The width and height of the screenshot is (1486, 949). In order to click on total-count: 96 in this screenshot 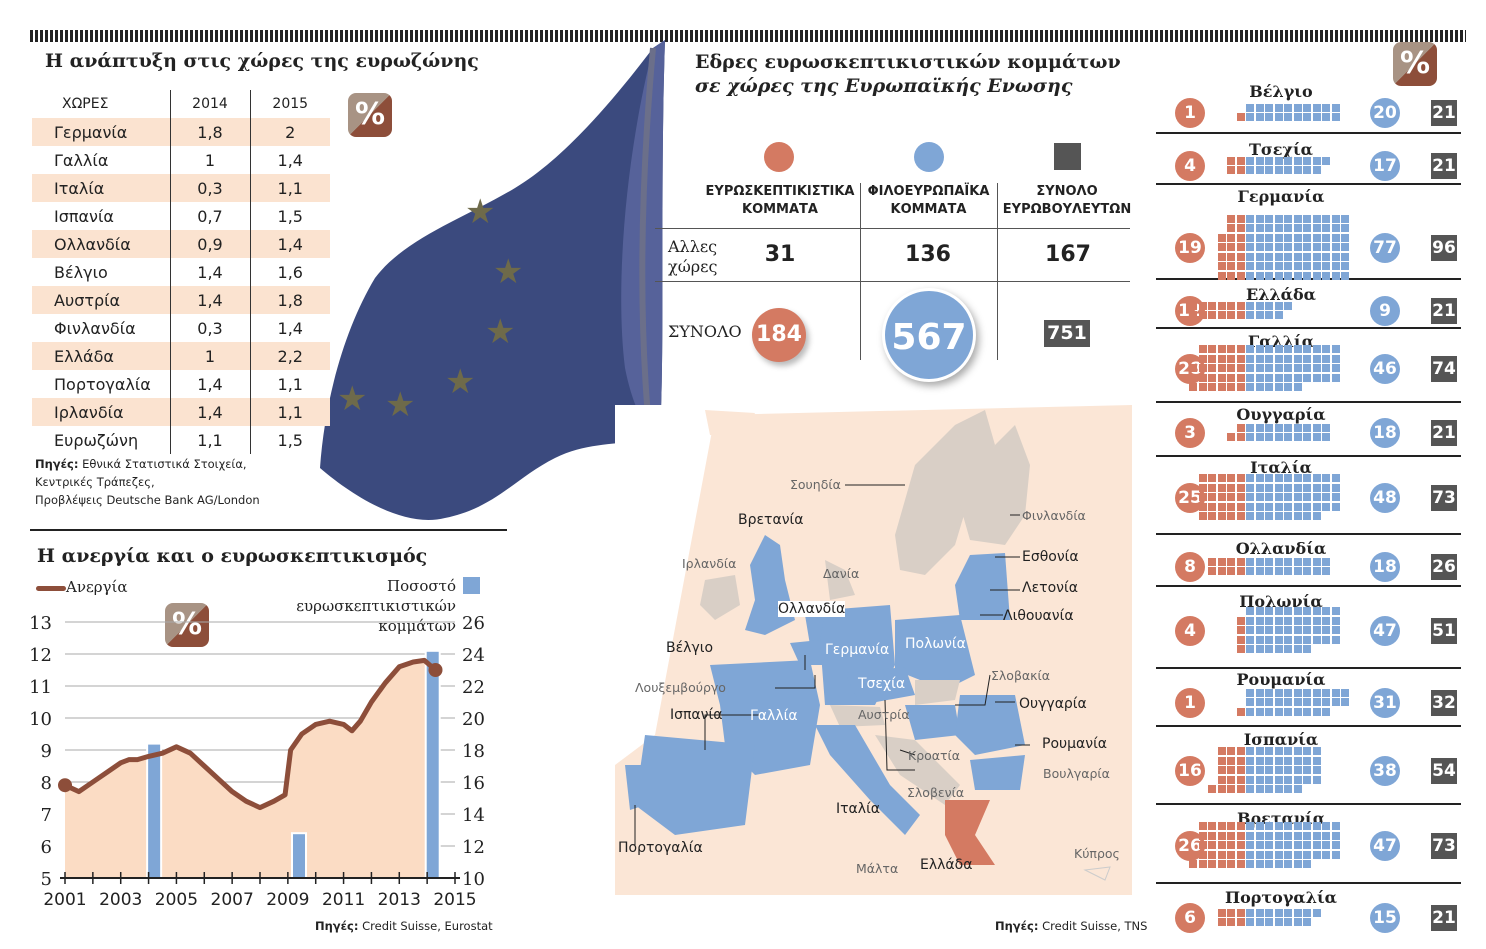, I will do `click(1444, 248)`.